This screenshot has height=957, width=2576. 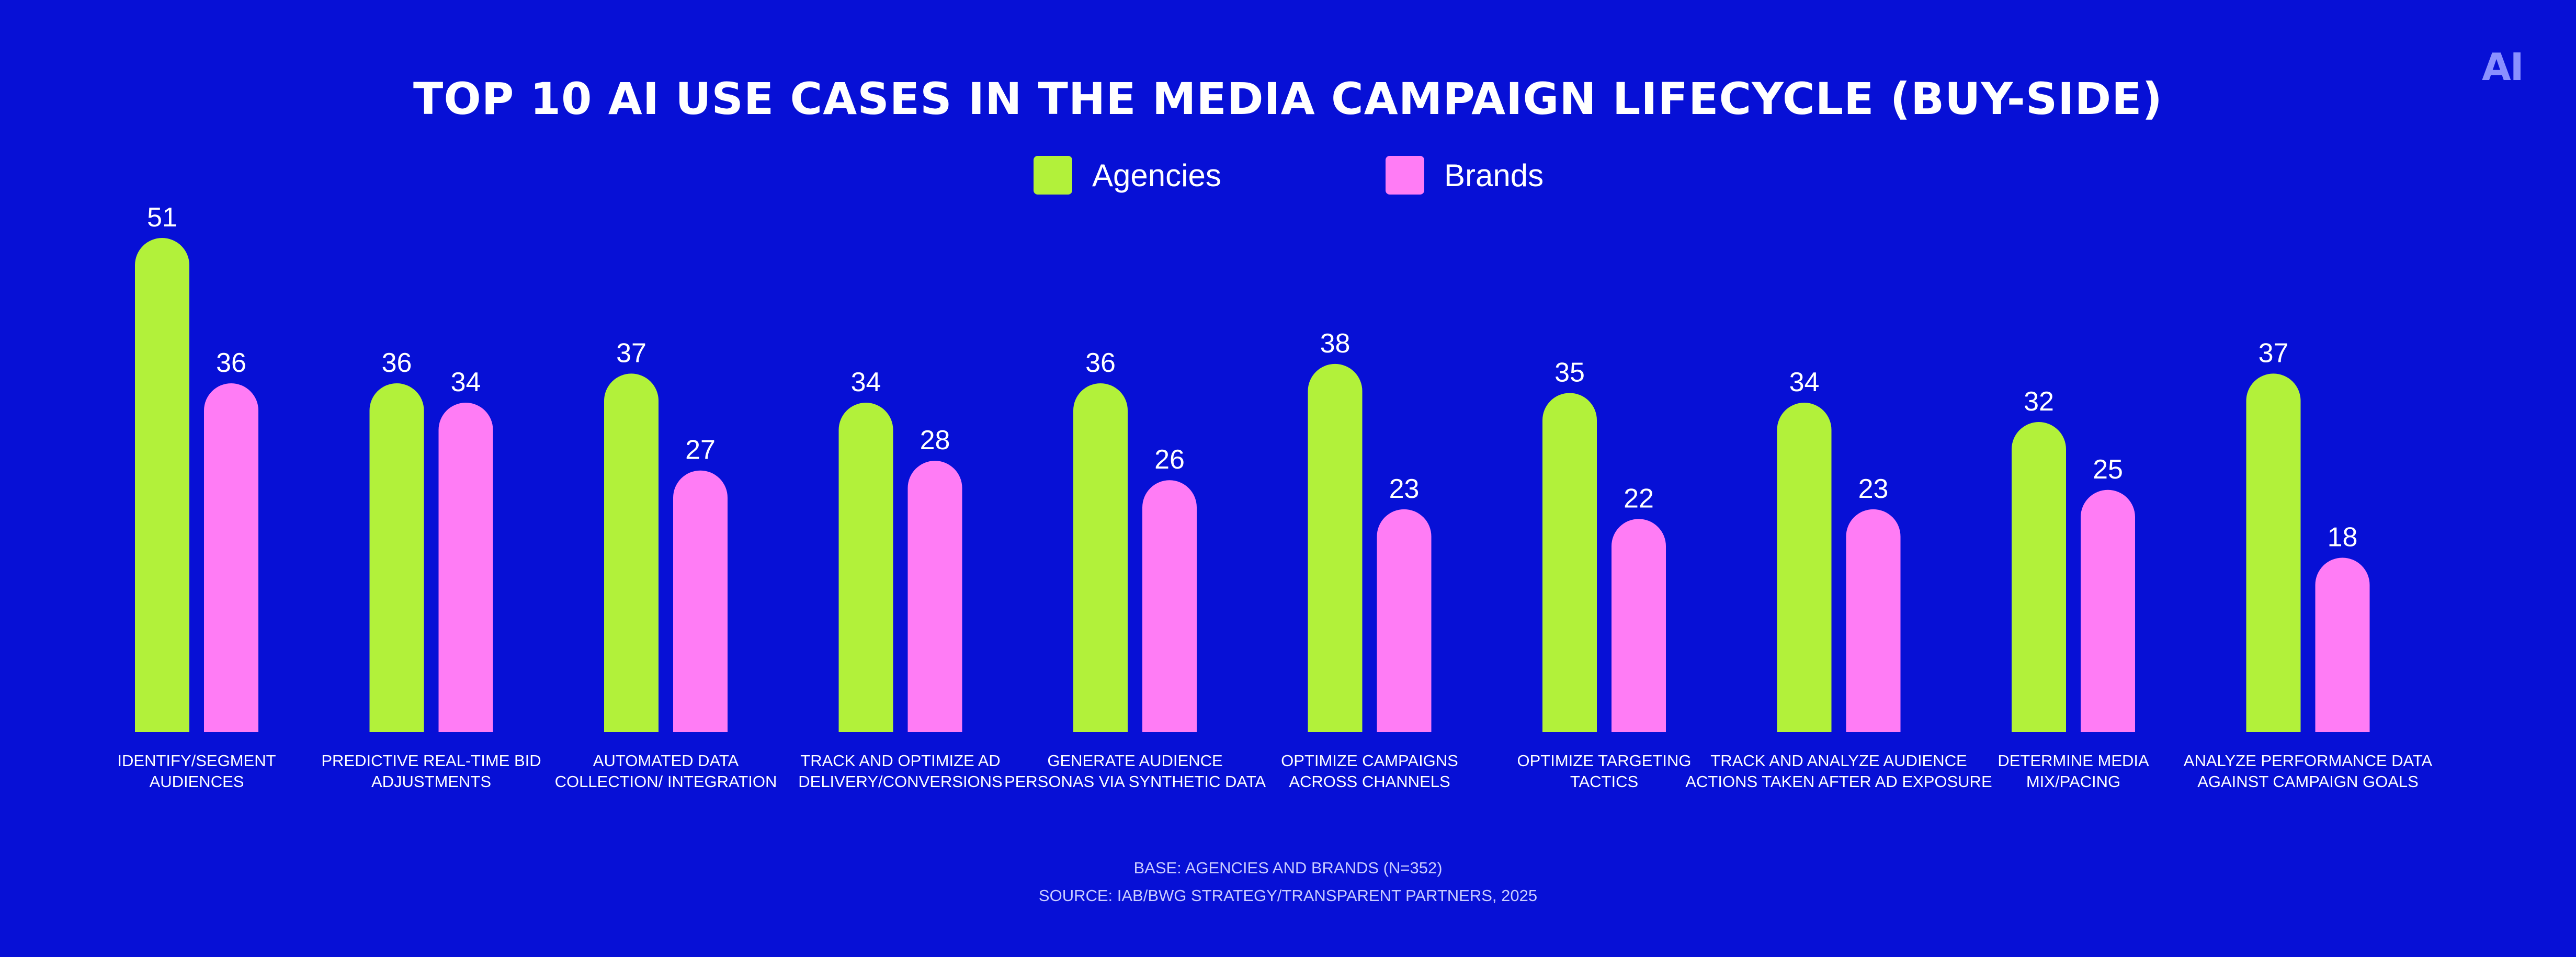 What do you see at coordinates (397, 363) in the screenshot?
I see `data-label-agencies-2: 36` at bounding box center [397, 363].